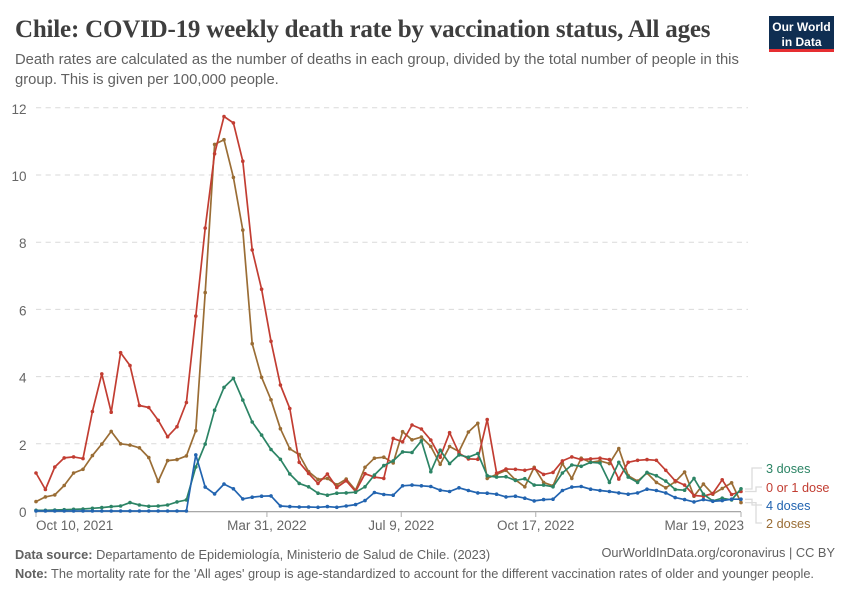 The image size is (850, 600). I want to click on svg-text: Oct 10, 2021, so click(74, 525).